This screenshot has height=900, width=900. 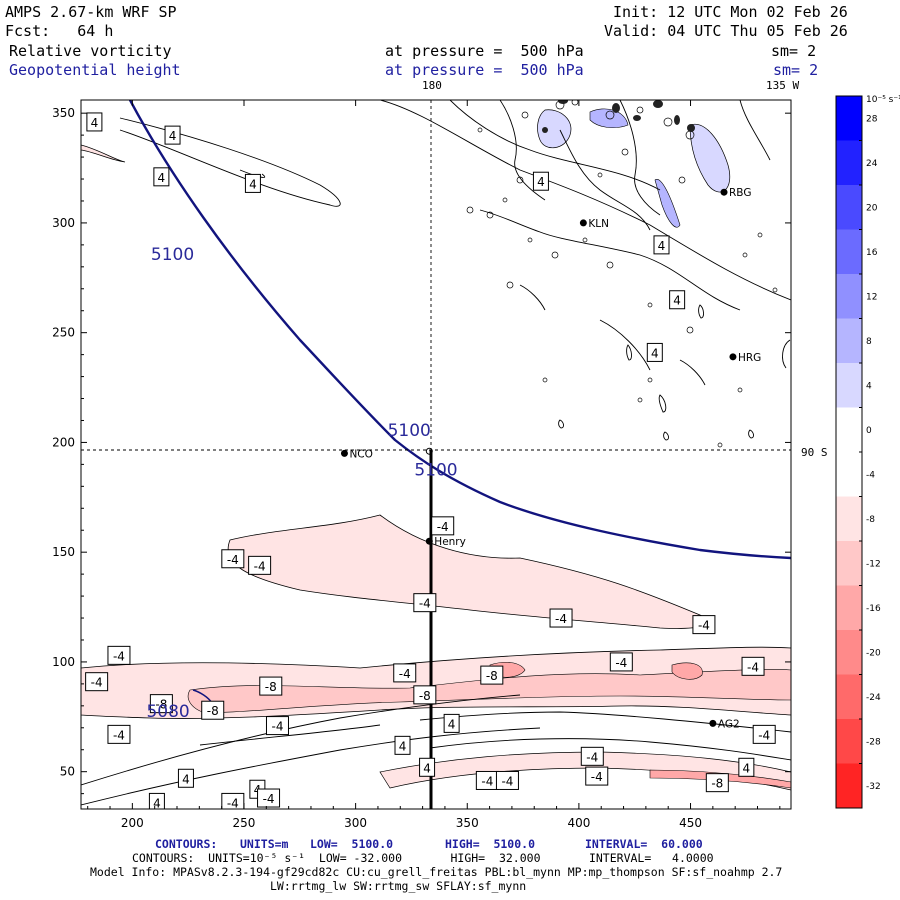 What do you see at coordinates (730, 12) in the screenshot?
I see `init-time: Init: 12 UTC Mon 02 Feb 26` at bounding box center [730, 12].